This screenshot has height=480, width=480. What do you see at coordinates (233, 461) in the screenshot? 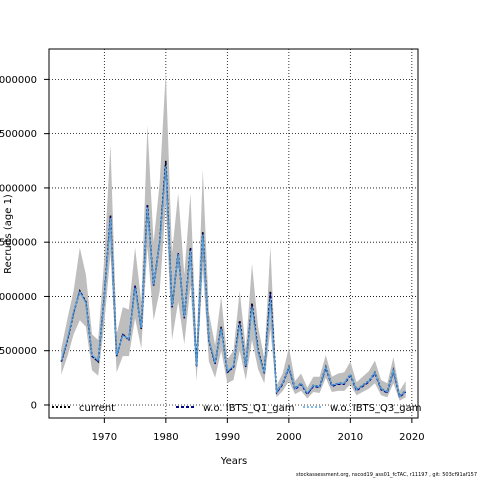
I see `x-axis-label: Years` at bounding box center [233, 461].